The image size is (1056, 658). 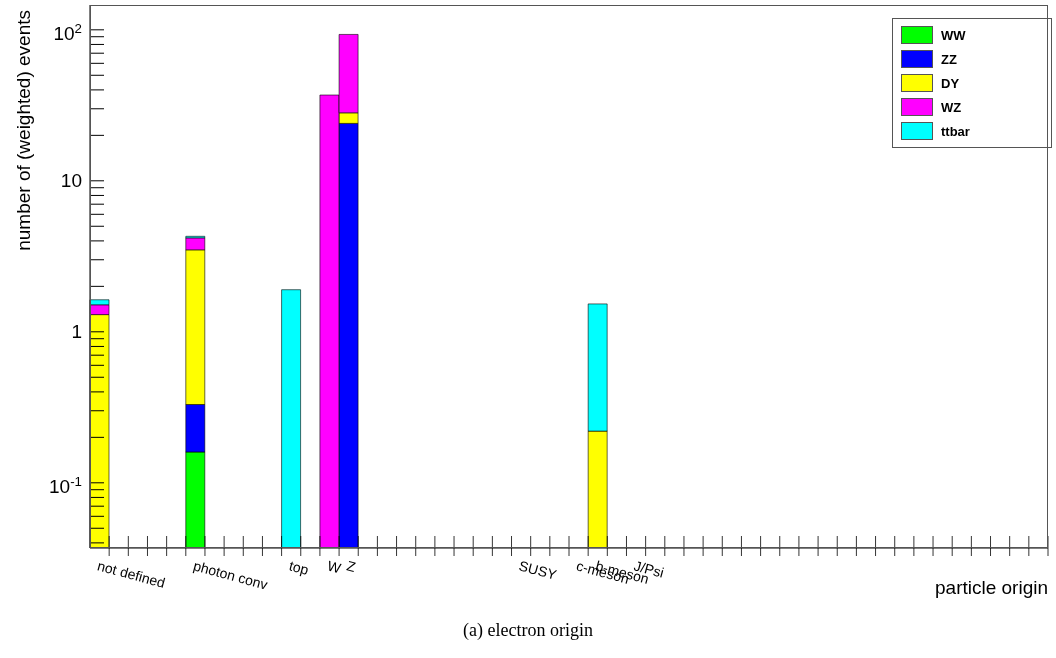 What do you see at coordinates (230, 575) in the screenshot?
I see `x-tick-label: photon conv` at bounding box center [230, 575].